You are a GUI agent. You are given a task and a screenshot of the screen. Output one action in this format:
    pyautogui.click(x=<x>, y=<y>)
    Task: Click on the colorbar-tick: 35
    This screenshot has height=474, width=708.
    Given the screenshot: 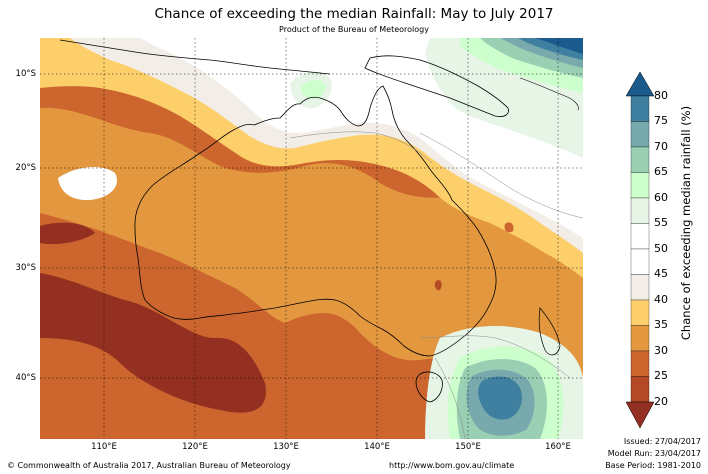 What is the action you would take?
    pyautogui.click(x=661, y=324)
    